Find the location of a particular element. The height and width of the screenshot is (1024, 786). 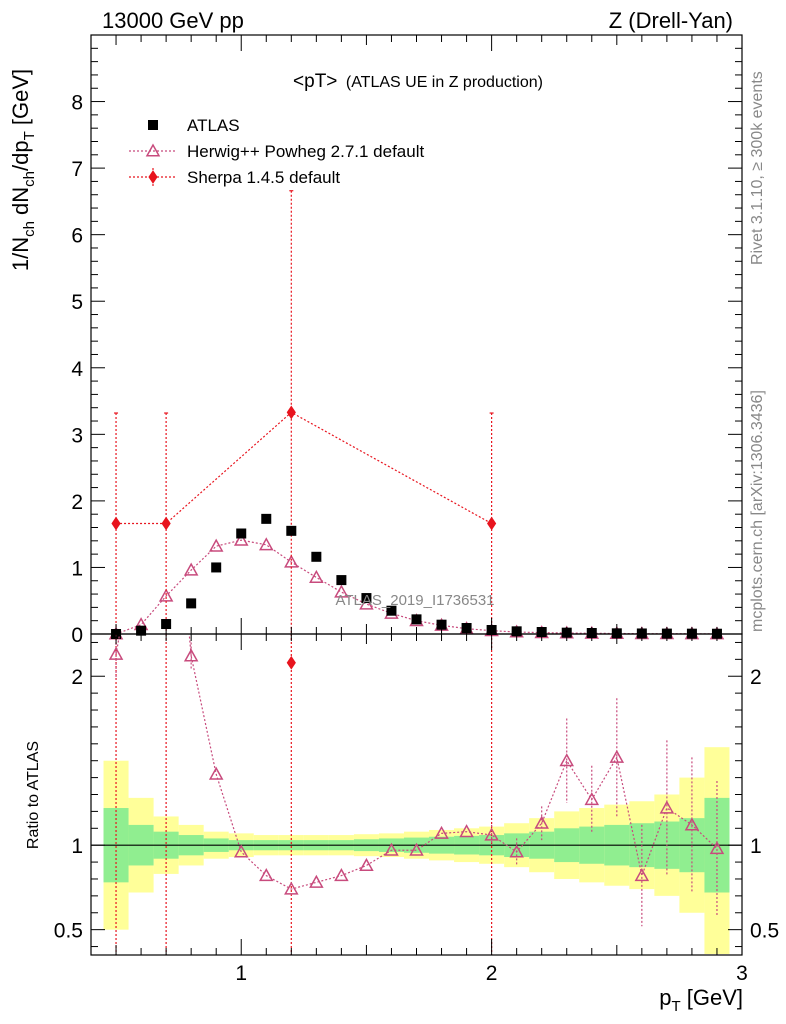

ratio-tick-label-left: 2 is located at coordinates (77, 677).